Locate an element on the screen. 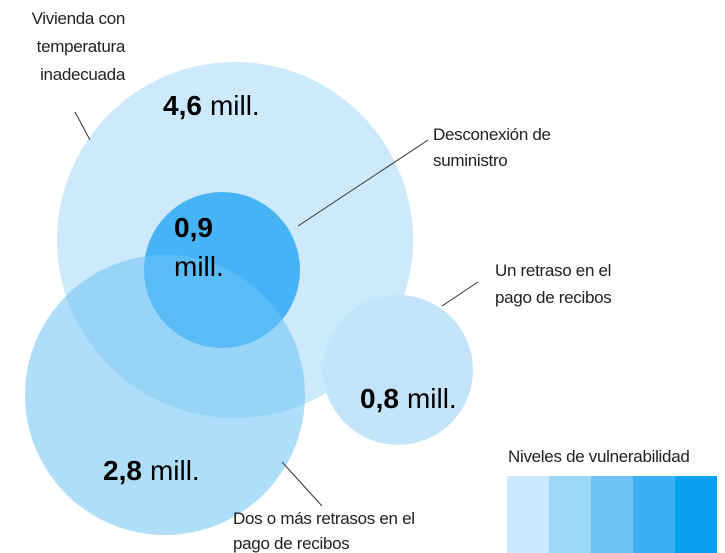  value-label: 4,6 mill. is located at coordinates (211, 105).